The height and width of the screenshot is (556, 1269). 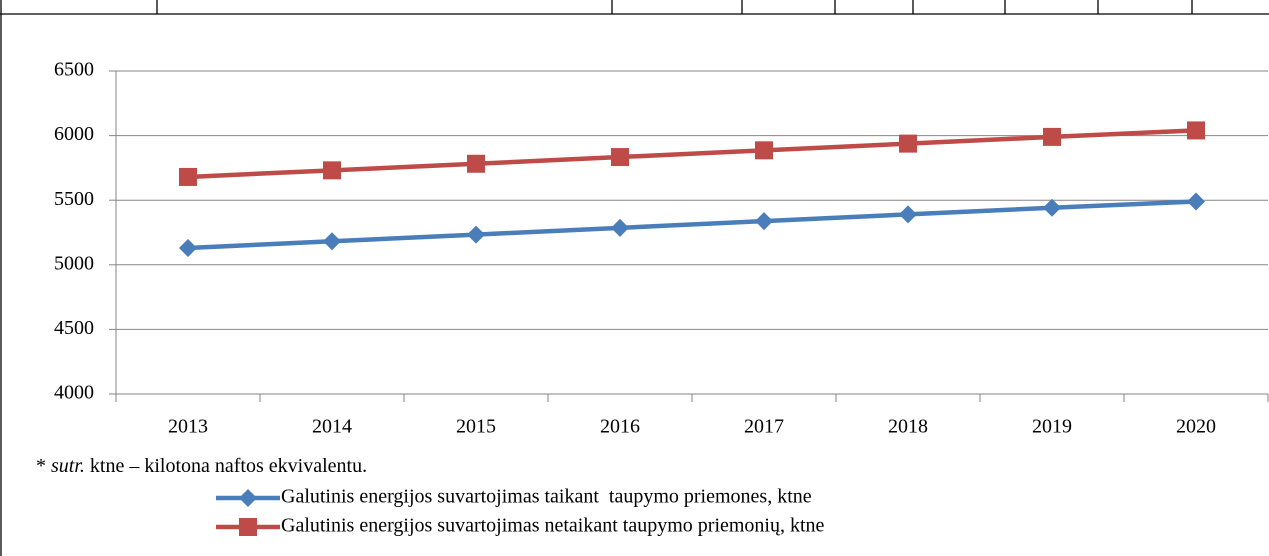 I want to click on x-tick-label: 2015, so click(x=476, y=427).